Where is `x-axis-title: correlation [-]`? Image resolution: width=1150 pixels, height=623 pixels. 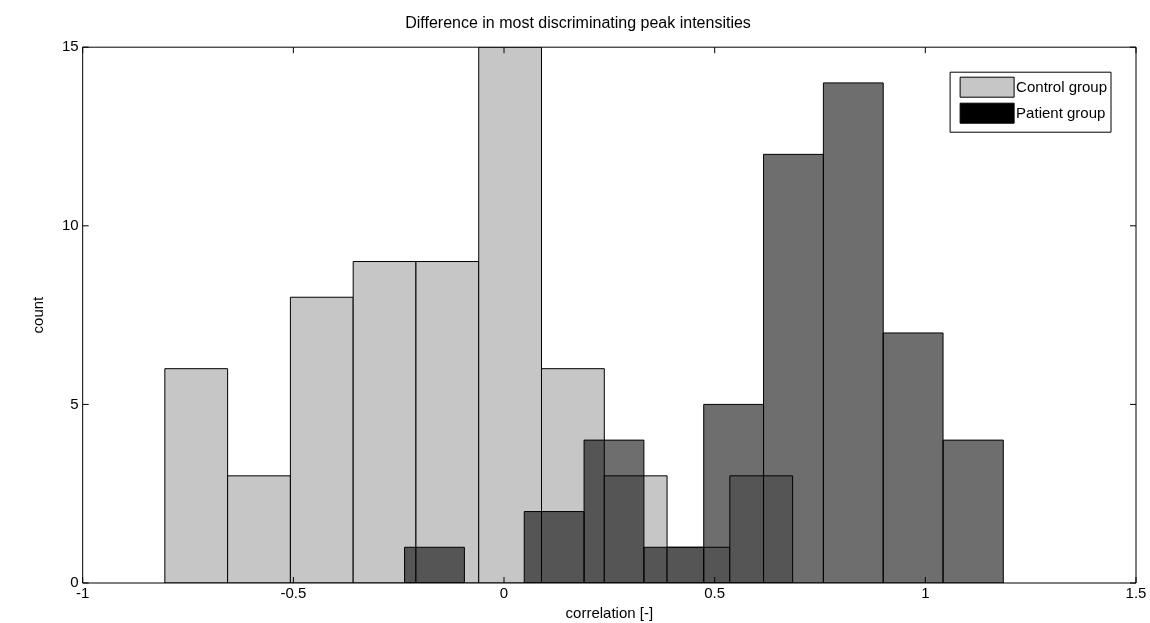
x-axis-title: correlation [-] is located at coordinates (609, 613).